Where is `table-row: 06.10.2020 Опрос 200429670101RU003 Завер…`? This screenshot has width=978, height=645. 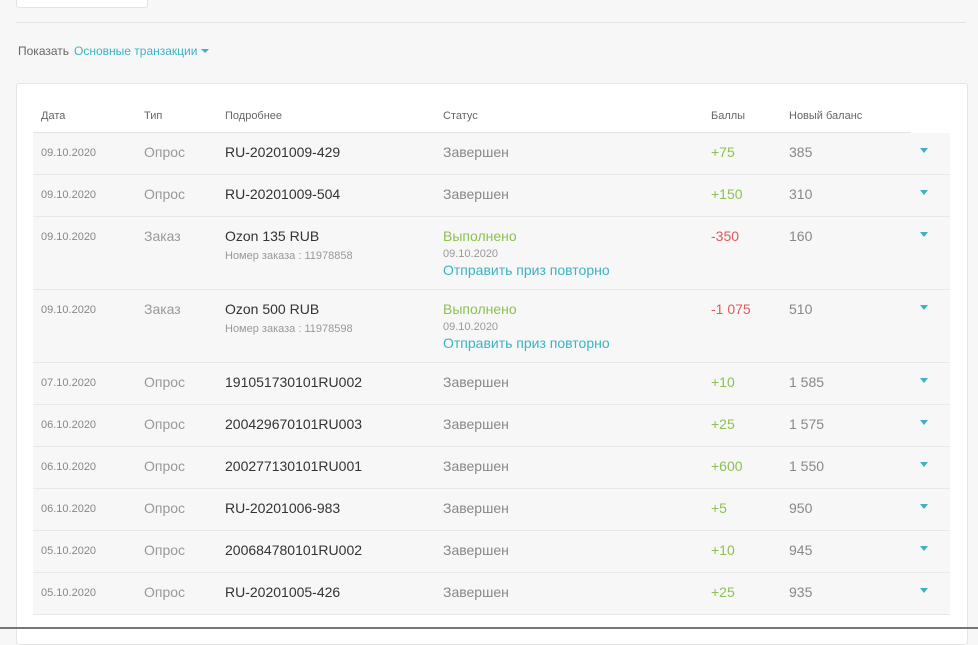
table-row: 06.10.2020 Опрос 200429670101RU003 Завер… is located at coordinates (491, 426).